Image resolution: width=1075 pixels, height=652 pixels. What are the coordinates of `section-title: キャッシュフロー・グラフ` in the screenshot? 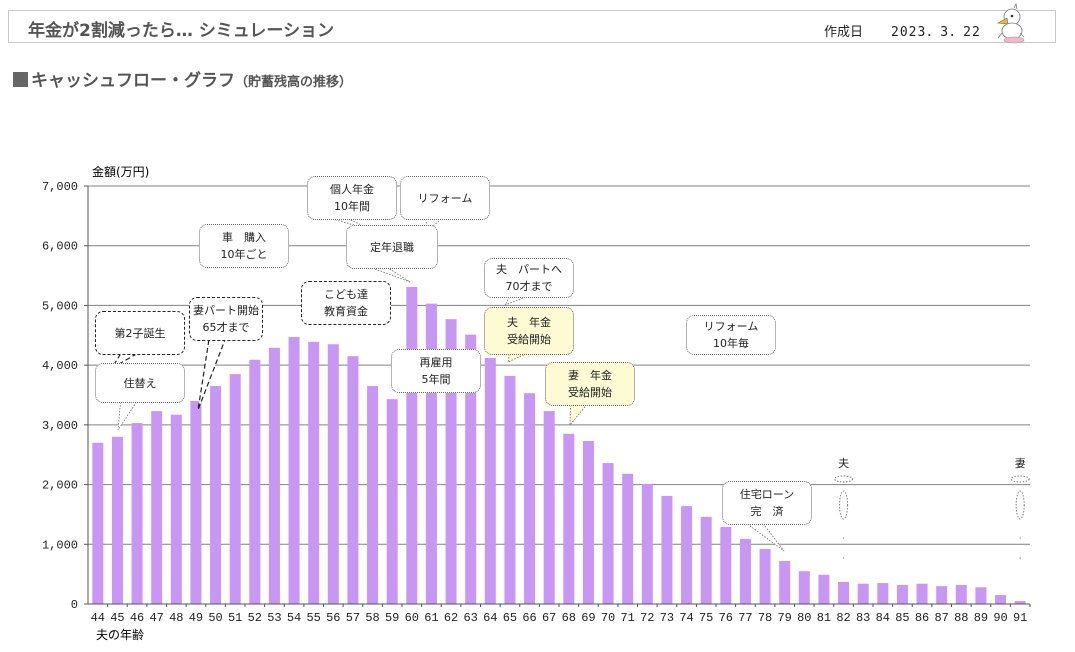 It's located at (133, 81).